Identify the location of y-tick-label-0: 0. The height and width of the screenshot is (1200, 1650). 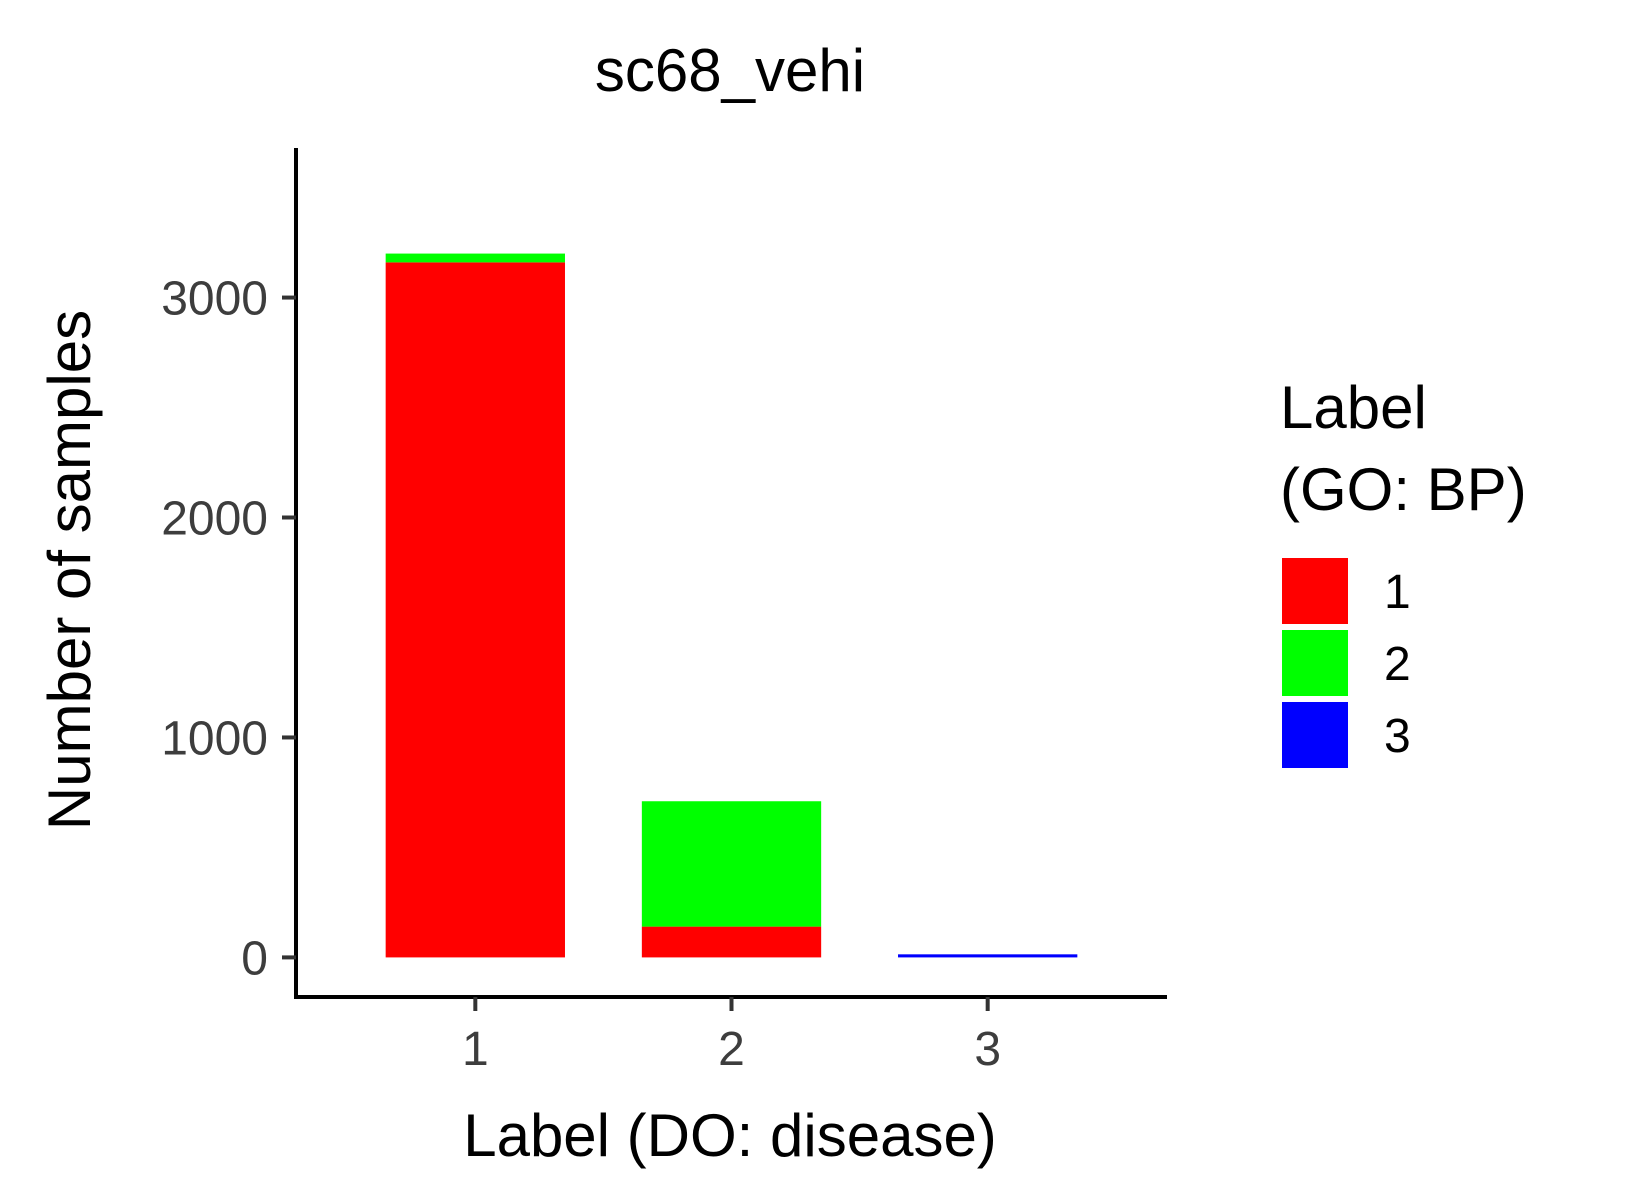
(254, 958).